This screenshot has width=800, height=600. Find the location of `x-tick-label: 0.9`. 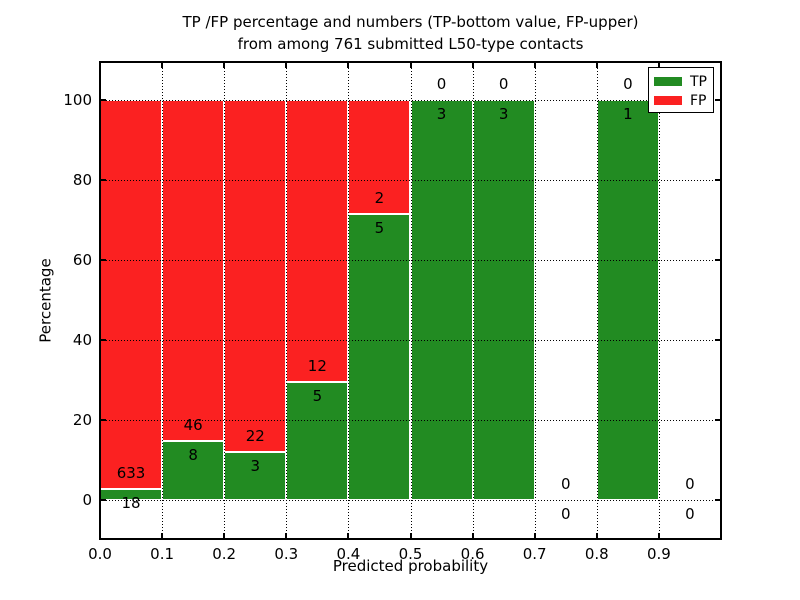

x-tick-label: 0.9 is located at coordinates (658, 554).